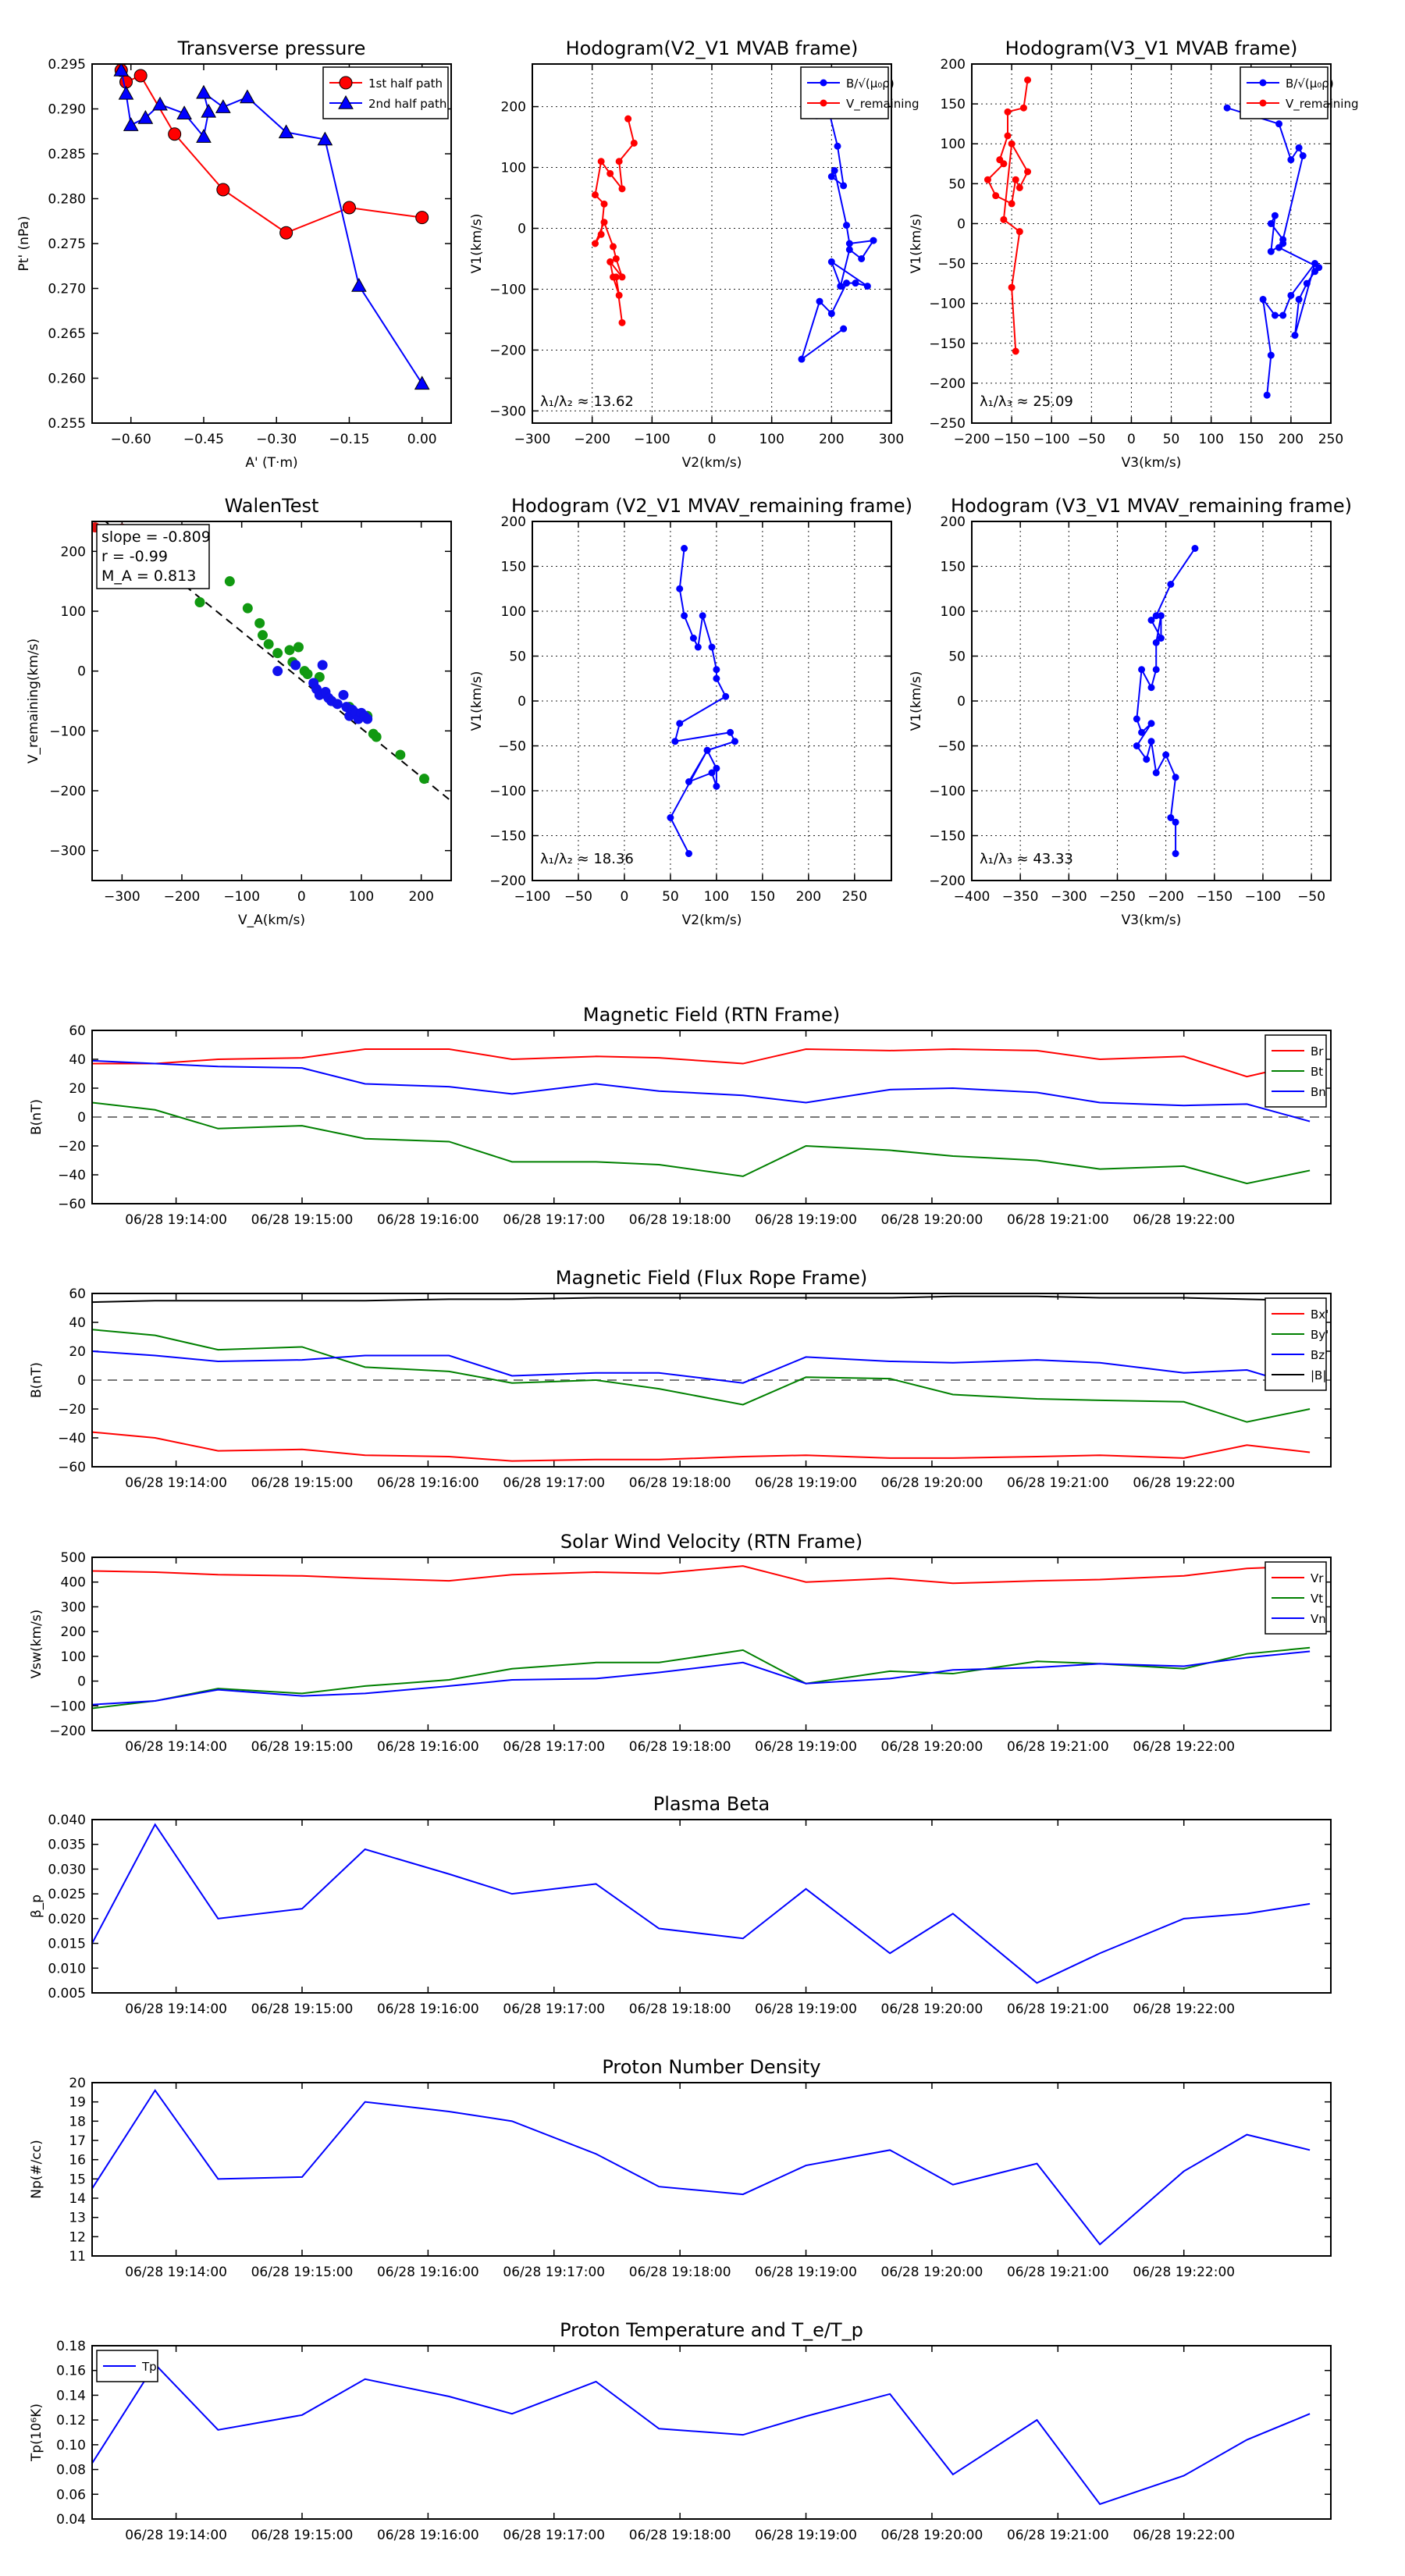  I want to click on grid-lines, so click(712, 701).